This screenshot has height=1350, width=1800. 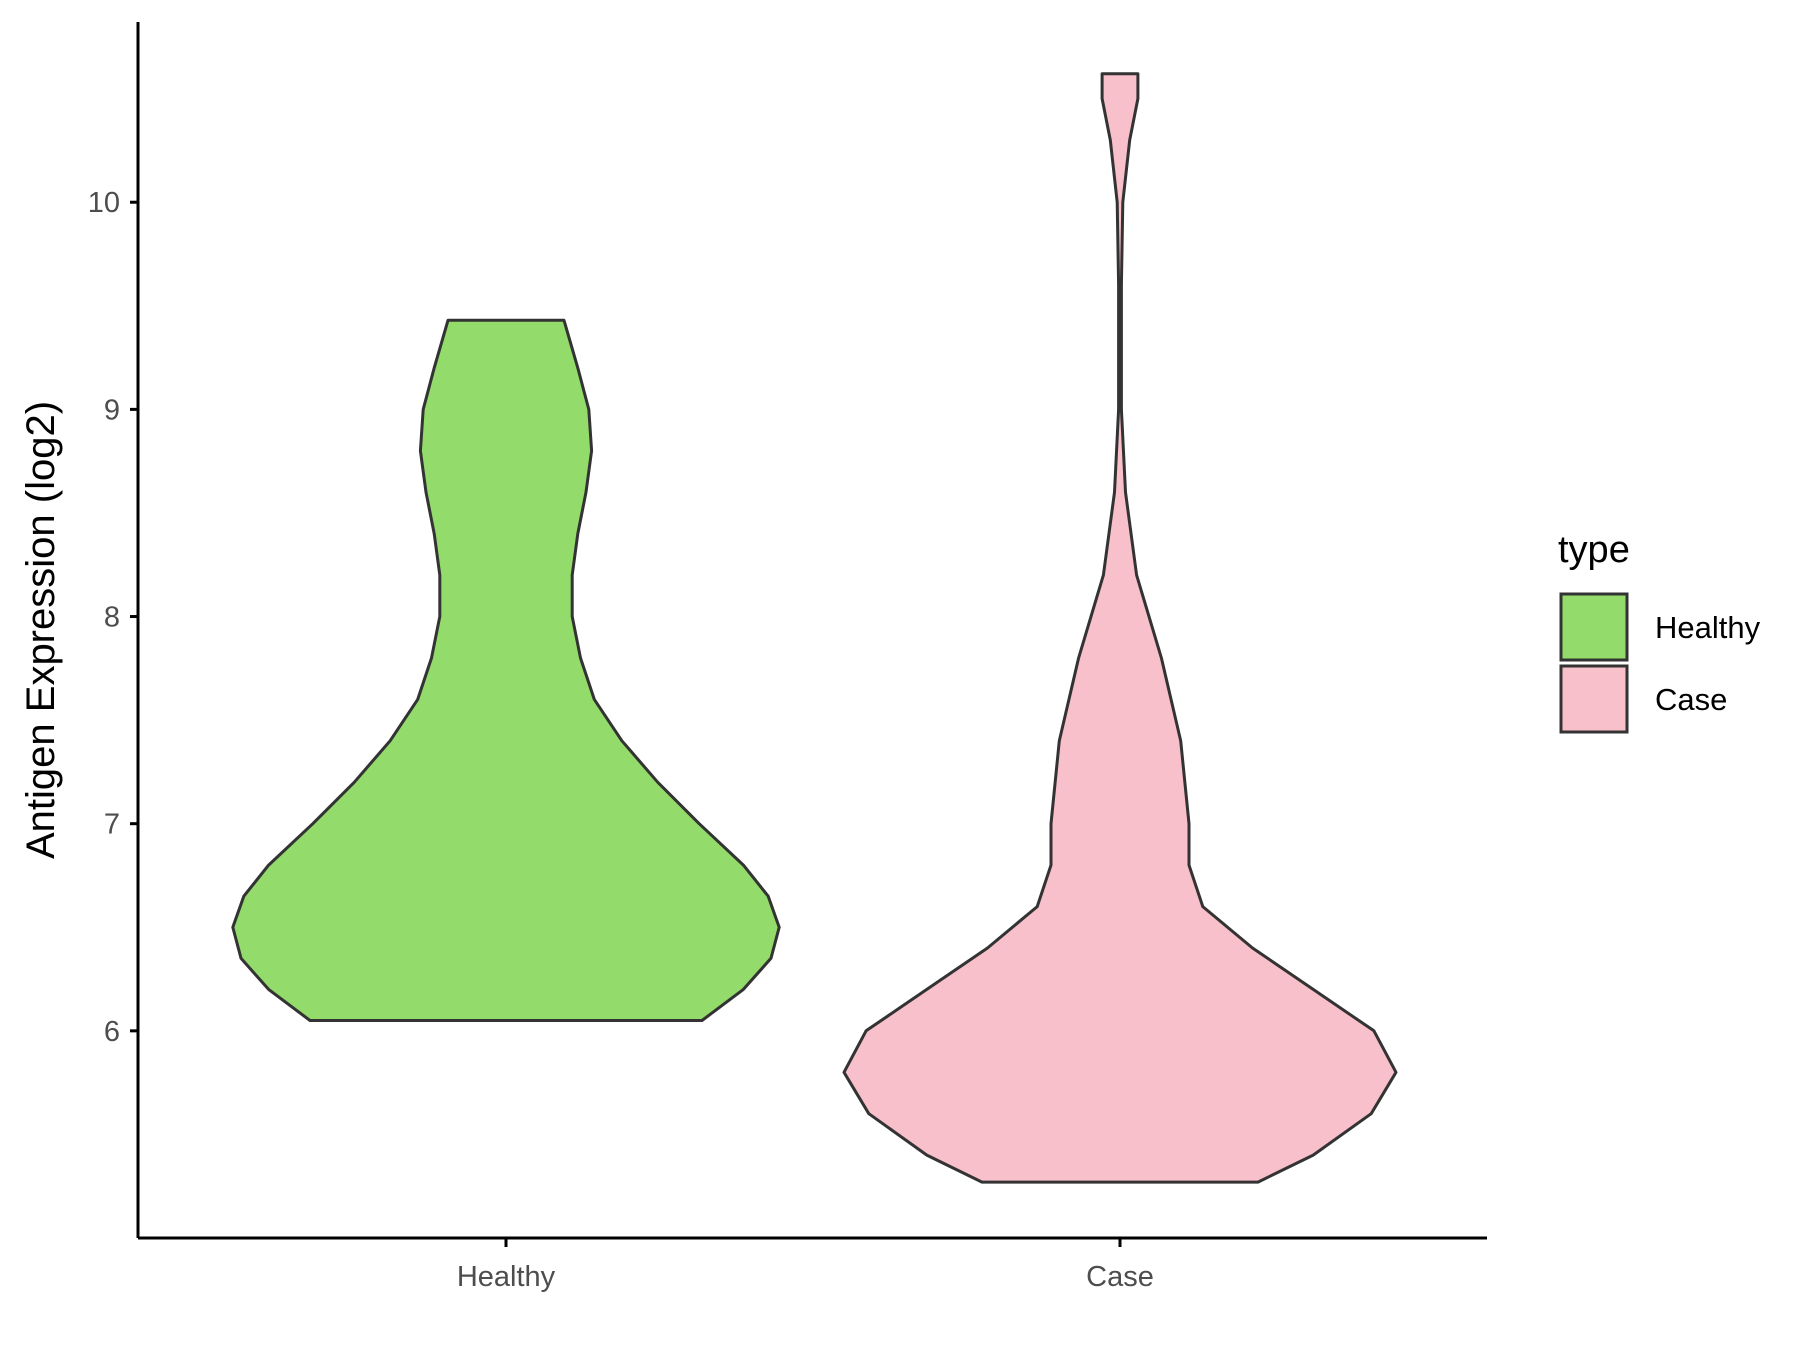 I want to click on y-tick-label: 7, so click(x=112, y=825).